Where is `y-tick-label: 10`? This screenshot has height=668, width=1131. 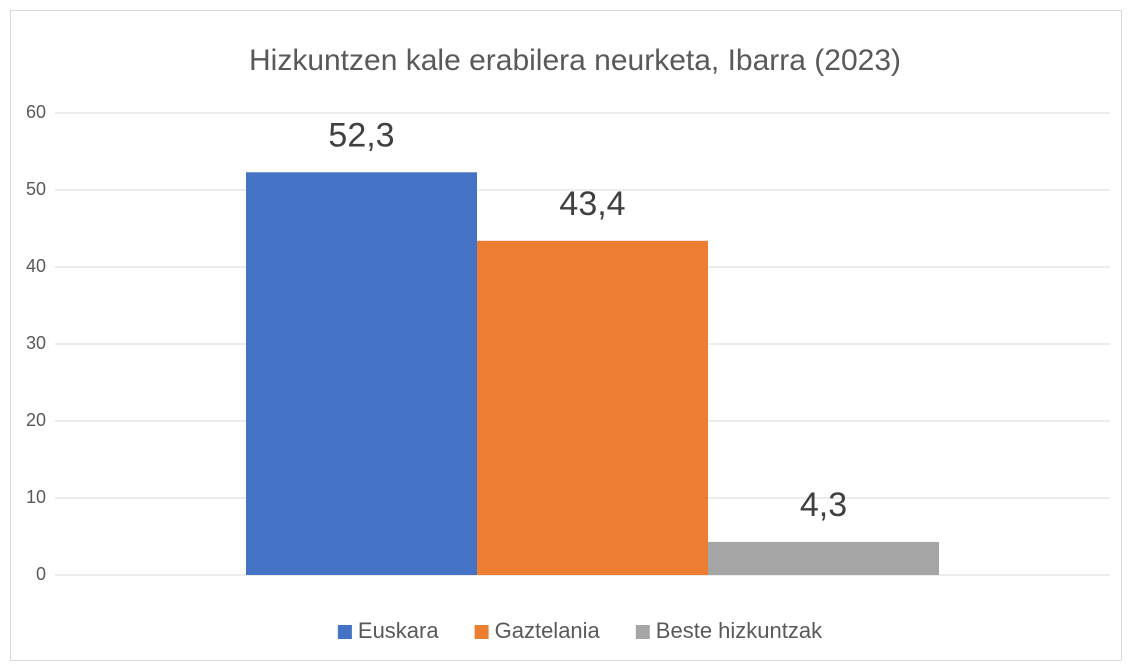 y-tick-label: 10 is located at coordinates (36, 497).